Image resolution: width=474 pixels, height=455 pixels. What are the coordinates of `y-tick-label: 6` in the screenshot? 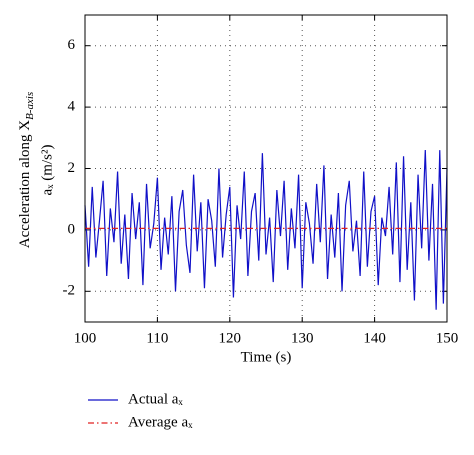 It's located at (72, 45).